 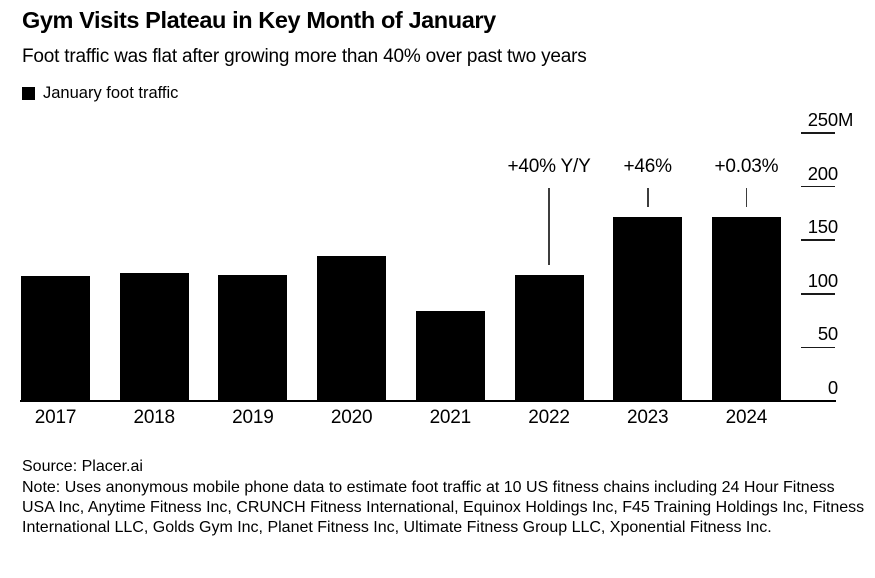 What do you see at coordinates (822, 119) in the screenshot?
I see `y-axis-label-number: 250` at bounding box center [822, 119].